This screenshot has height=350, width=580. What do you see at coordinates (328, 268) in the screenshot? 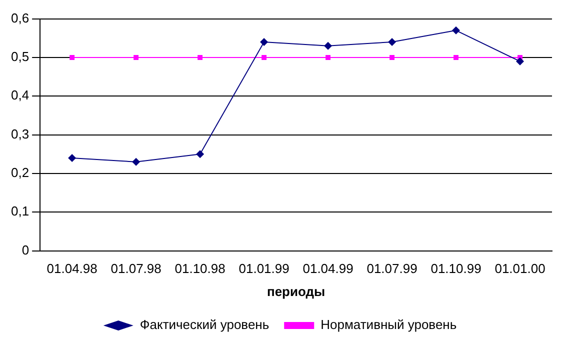
I see `x-tick-label: 01.04.99` at bounding box center [328, 268].